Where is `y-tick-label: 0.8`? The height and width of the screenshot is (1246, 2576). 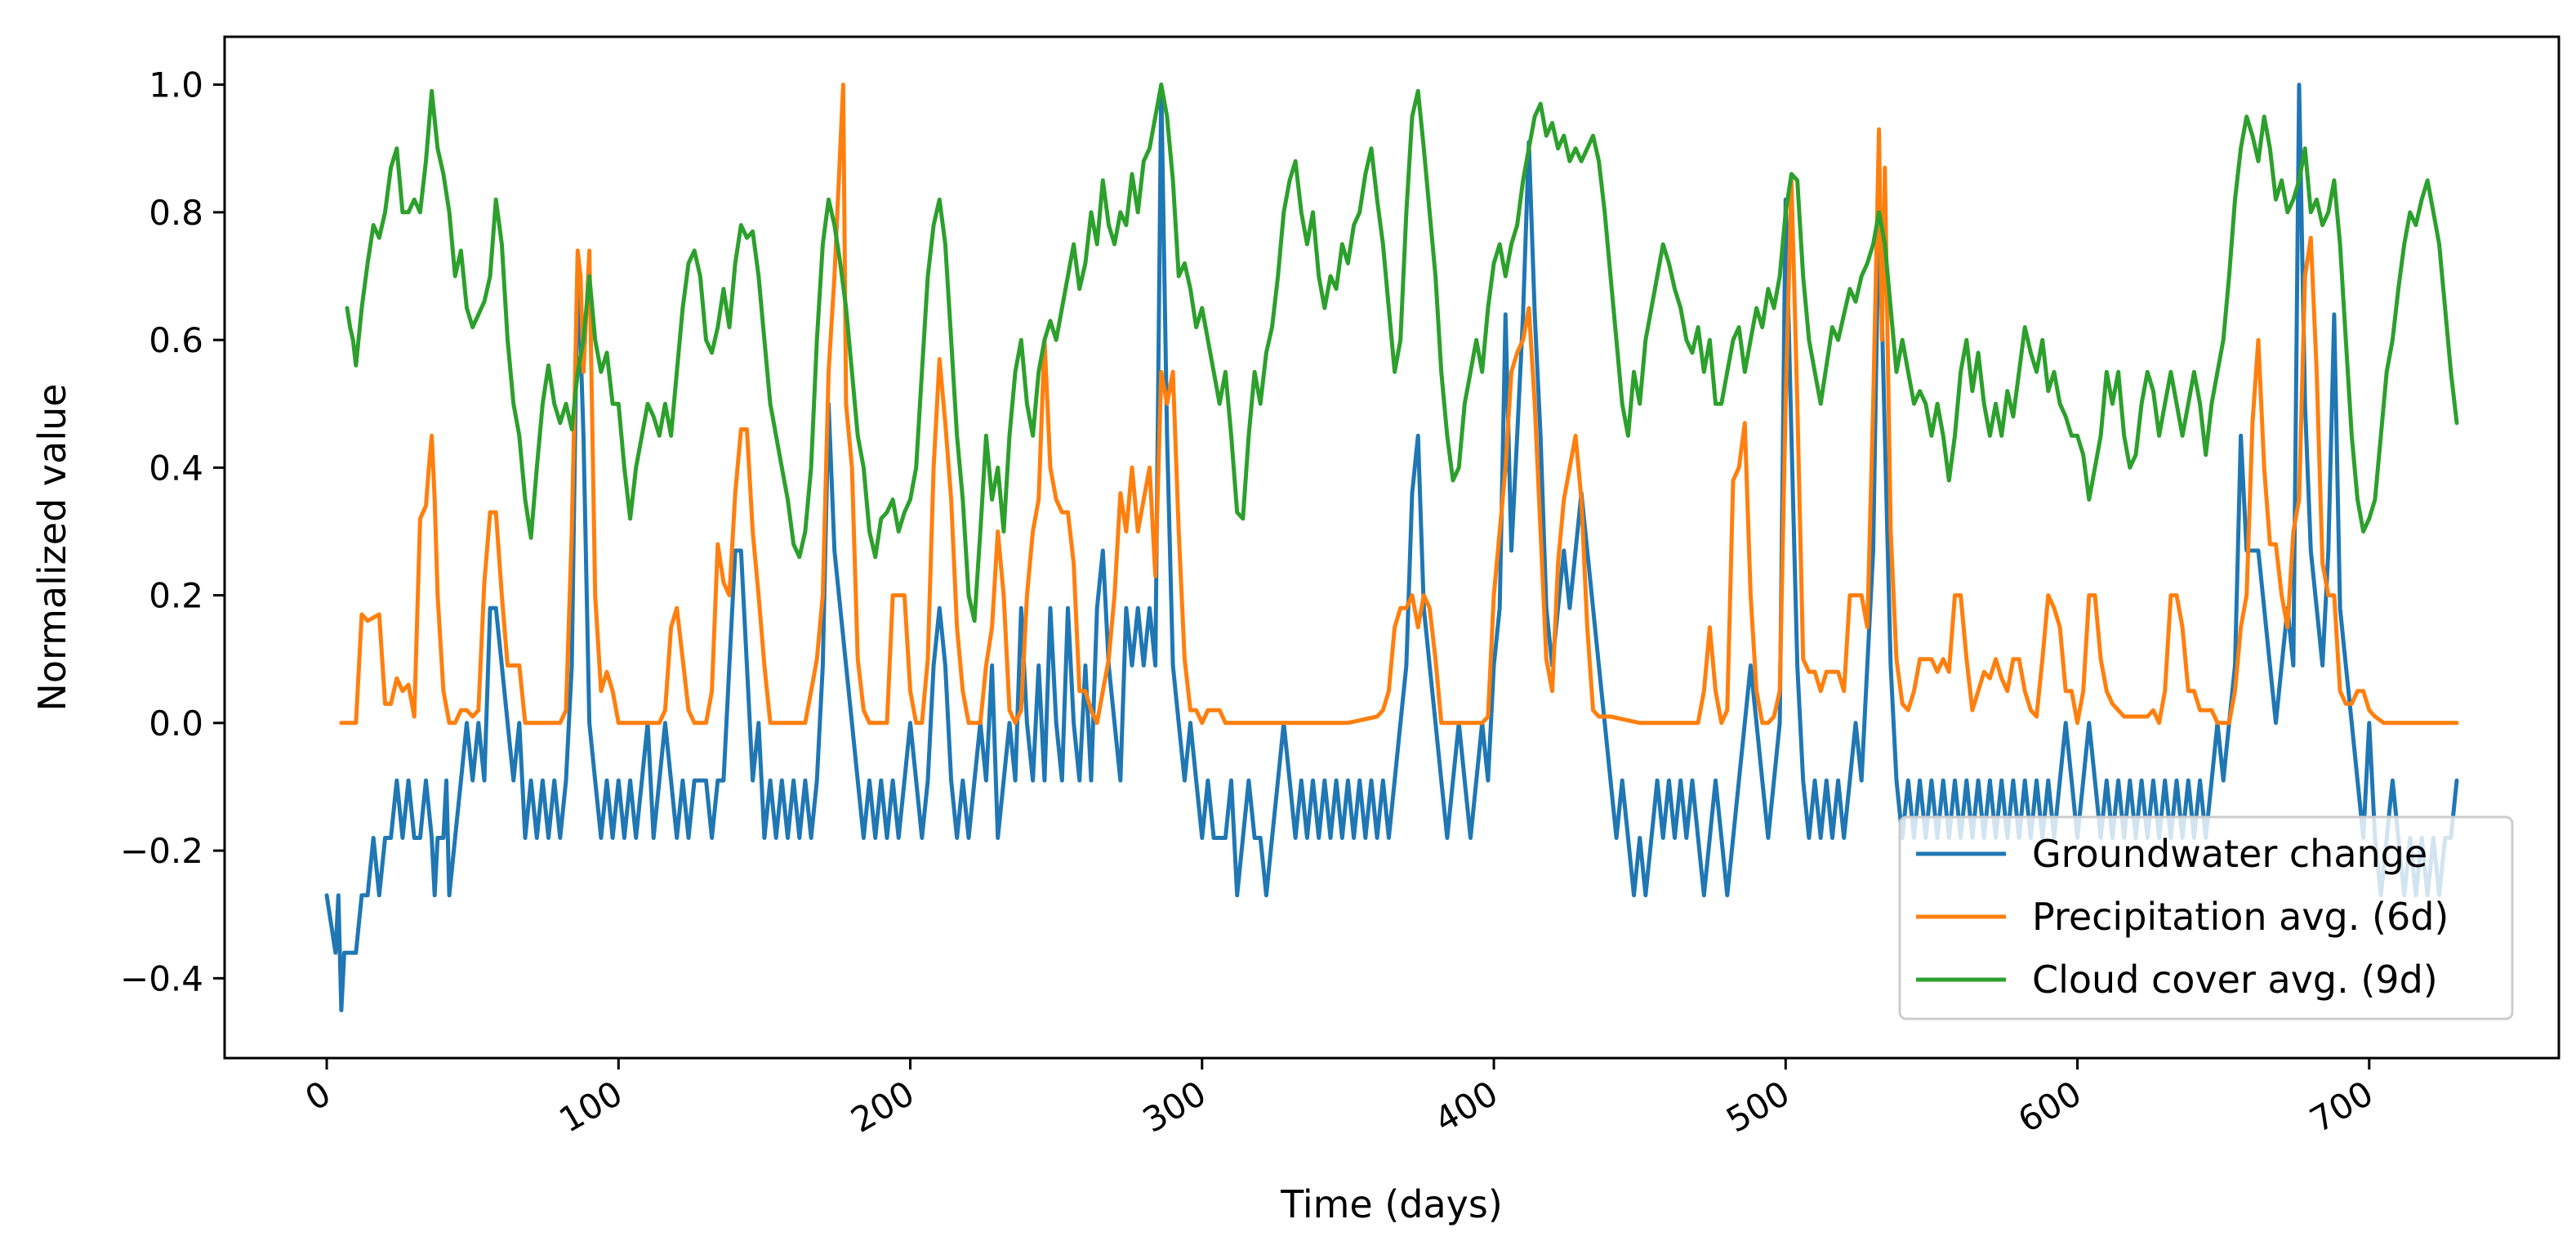 y-tick-label: 0.8 is located at coordinates (176, 213).